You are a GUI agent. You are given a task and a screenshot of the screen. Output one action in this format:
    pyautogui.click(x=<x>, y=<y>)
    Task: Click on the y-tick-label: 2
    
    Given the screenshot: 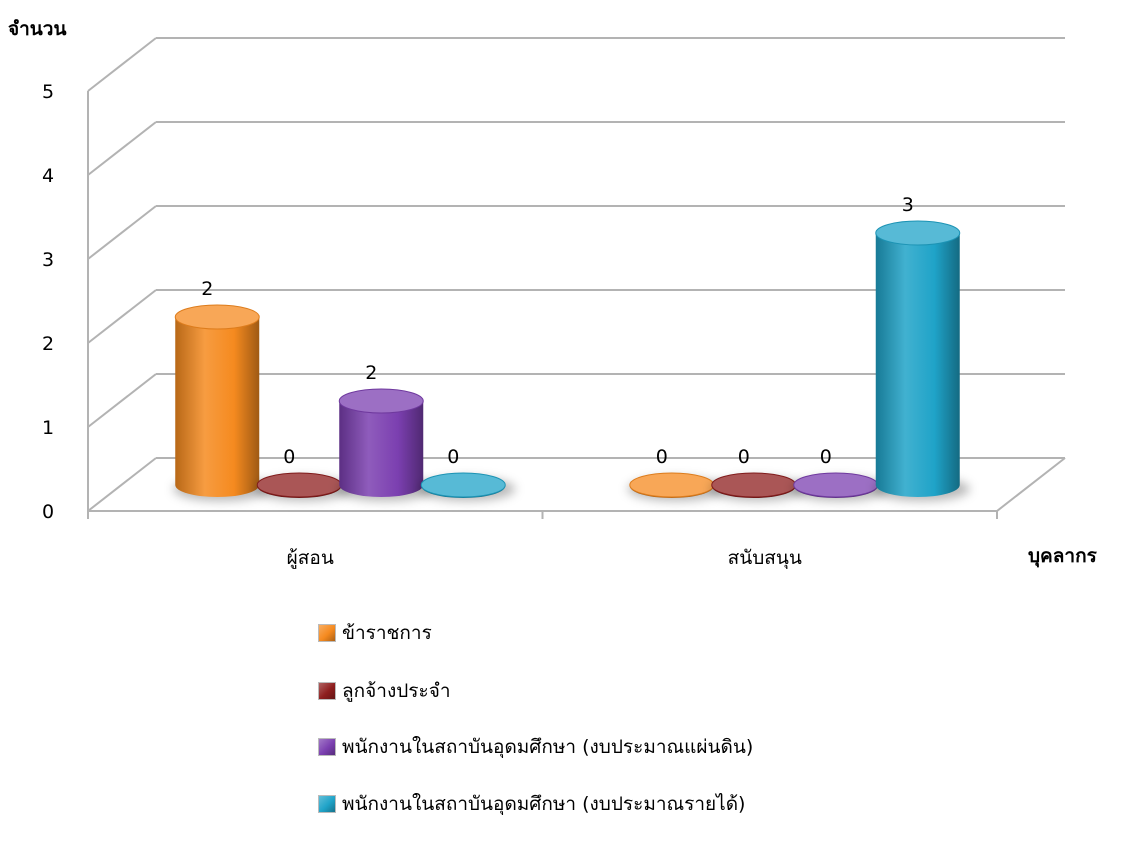 What is the action you would take?
    pyautogui.click(x=48, y=344)
    